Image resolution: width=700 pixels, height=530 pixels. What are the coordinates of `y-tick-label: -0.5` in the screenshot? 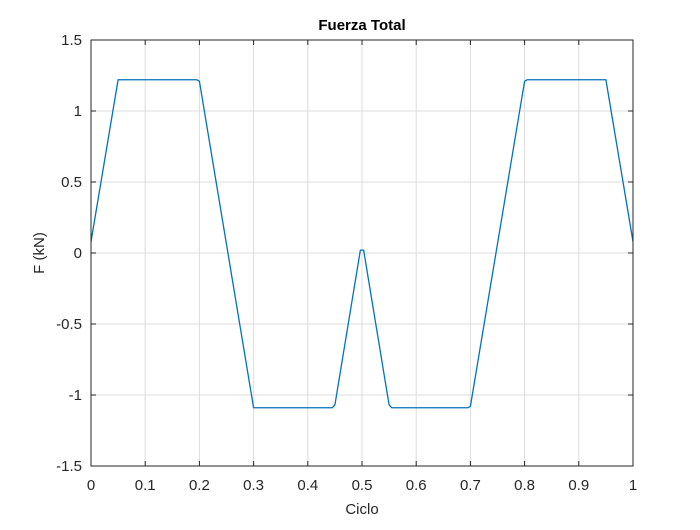 It's located at (69, 324).